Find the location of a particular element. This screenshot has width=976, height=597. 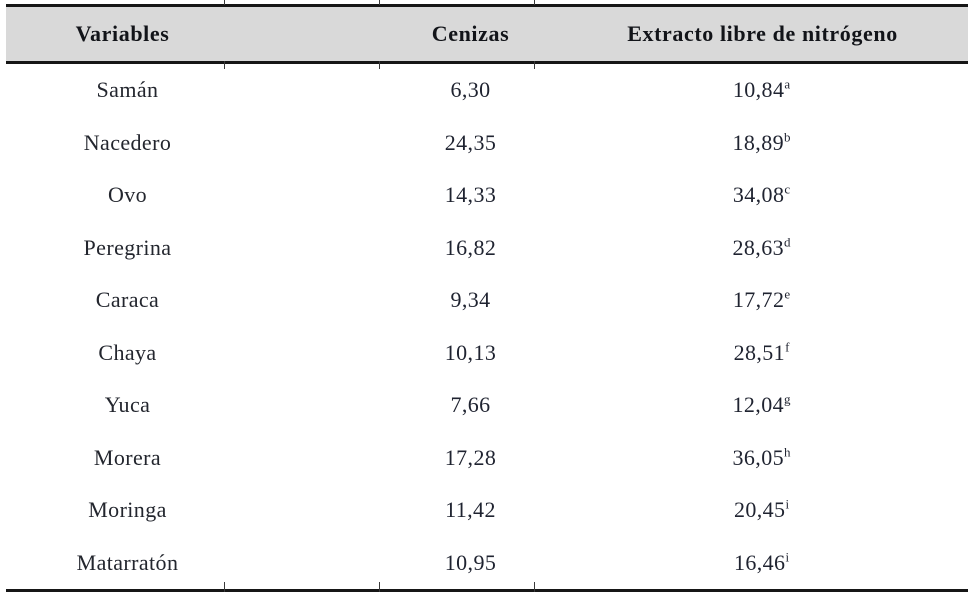

table-row: Chaya 10,13 28,51f is located at coordinates (487, 353).